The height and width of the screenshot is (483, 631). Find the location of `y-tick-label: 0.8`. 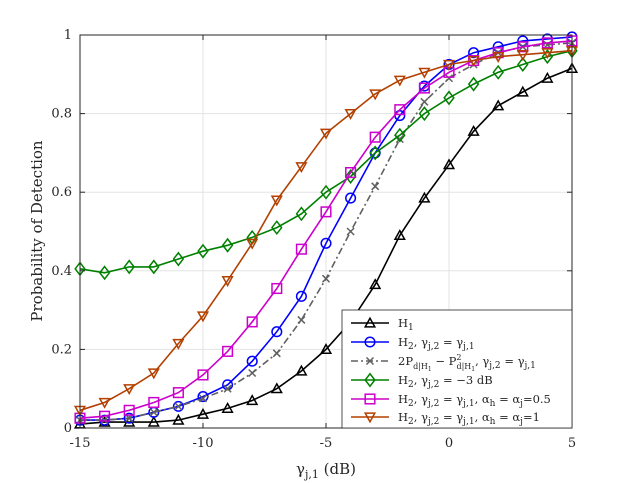

y-tick-label: 0.8 is located at coordinates (61, 114).